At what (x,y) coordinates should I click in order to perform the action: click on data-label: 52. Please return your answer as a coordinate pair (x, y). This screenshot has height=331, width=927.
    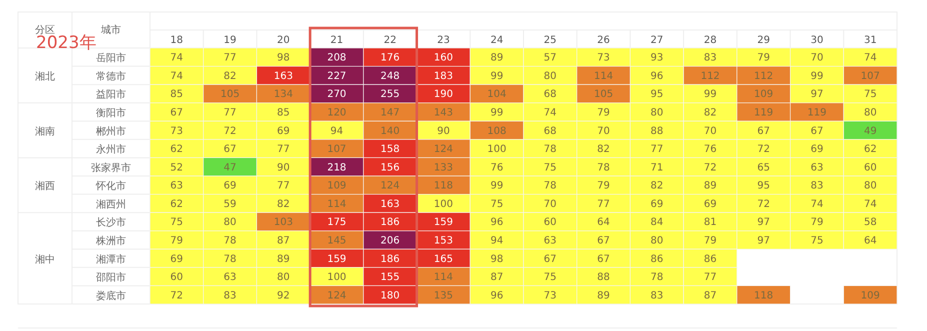
    Looking at the image, I should click on (177, 168).